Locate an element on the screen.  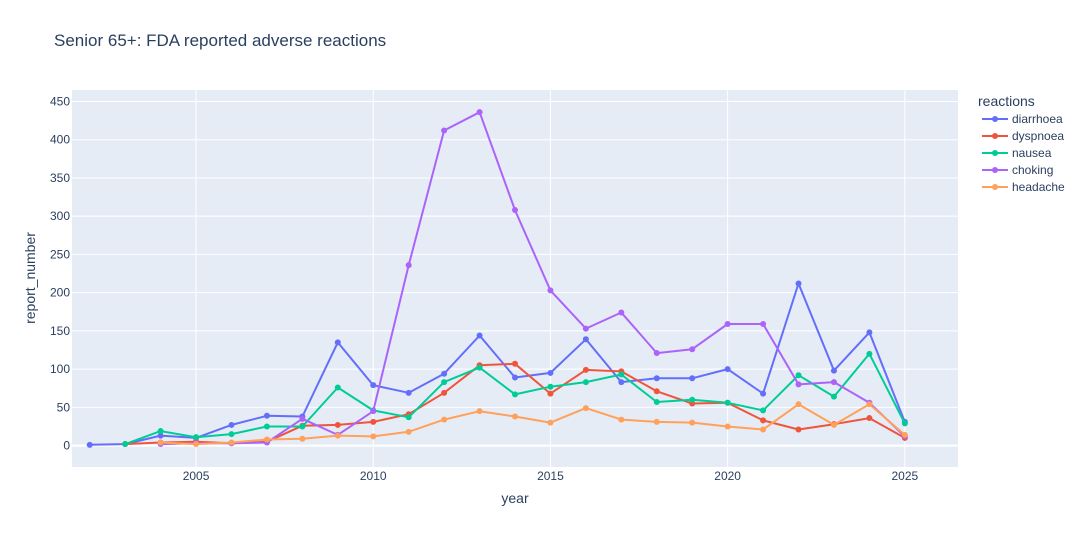
legend: diarrhoea dyspnoea nausea choking headache is located at coordinates (1023, 153).